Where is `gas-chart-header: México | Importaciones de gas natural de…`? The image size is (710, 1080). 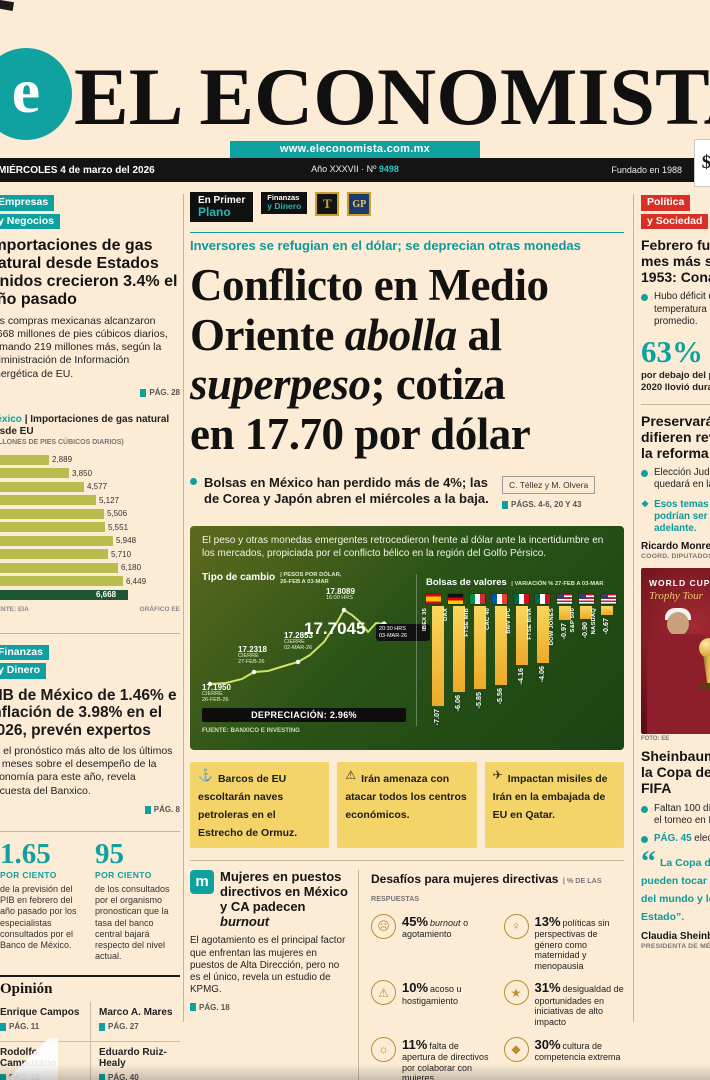 gas-chart-header: México | Importaciones de gas natural de… is located at coordinates (90, 430).